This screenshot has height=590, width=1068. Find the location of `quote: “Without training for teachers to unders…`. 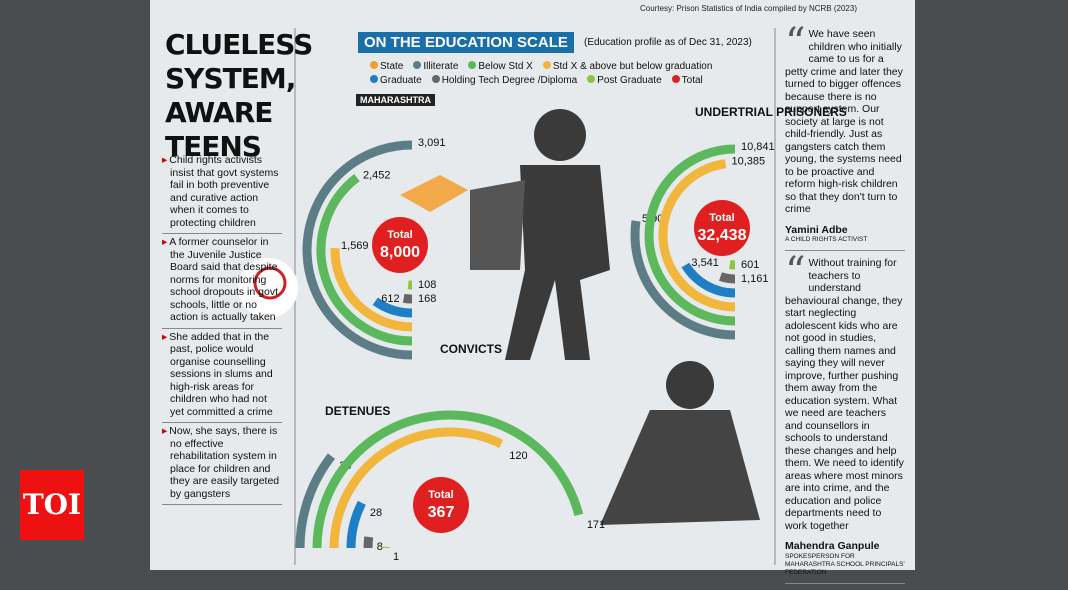

quote: “Without training for teachers to unders… is located at coordinates (845, 420).